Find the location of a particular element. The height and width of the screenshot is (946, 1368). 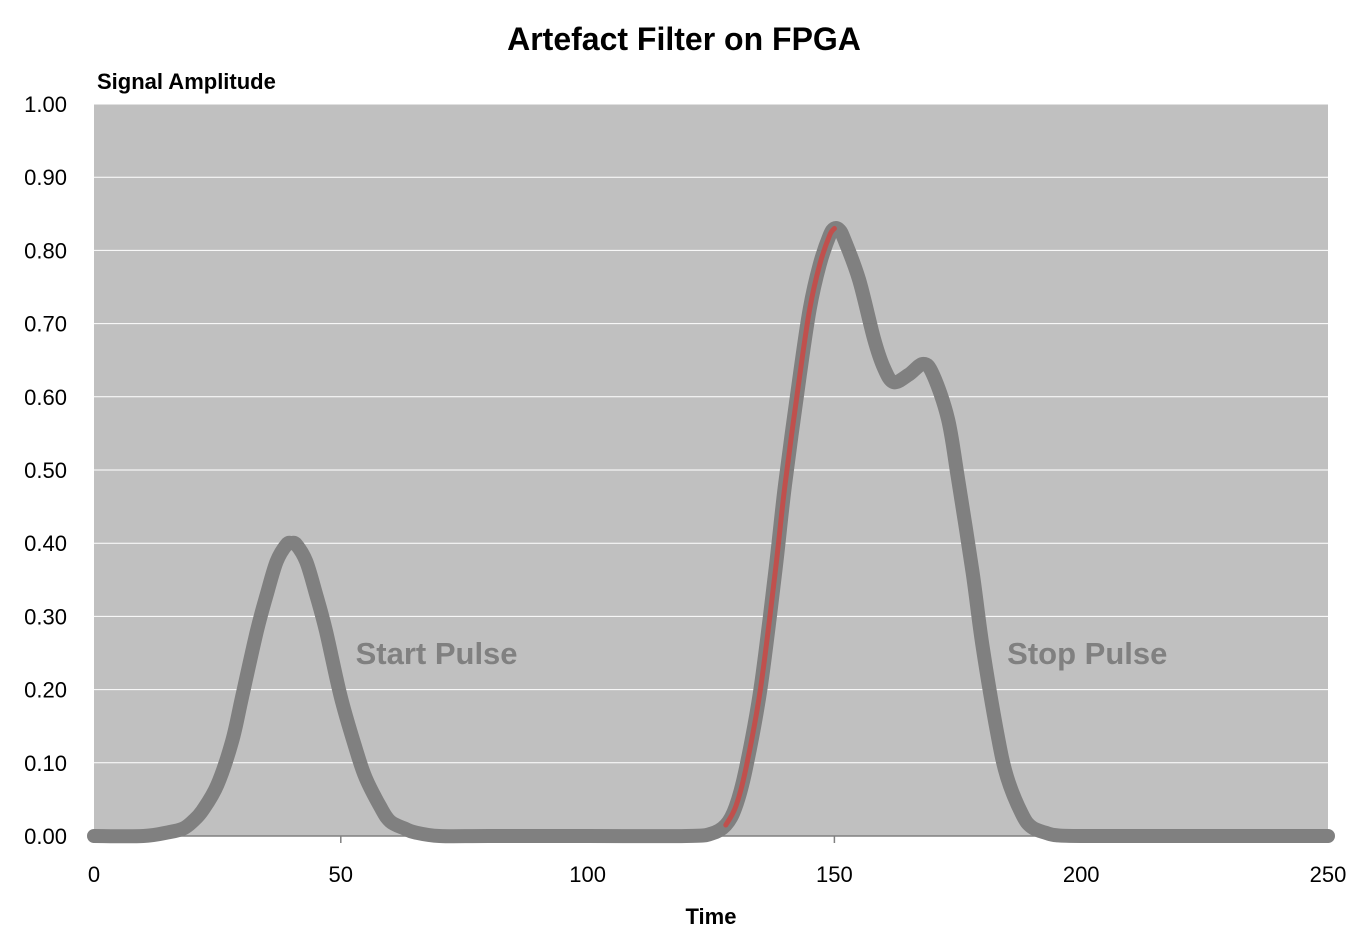

y-tick-label-2: 0.20 is located at coordinates (45, 690).